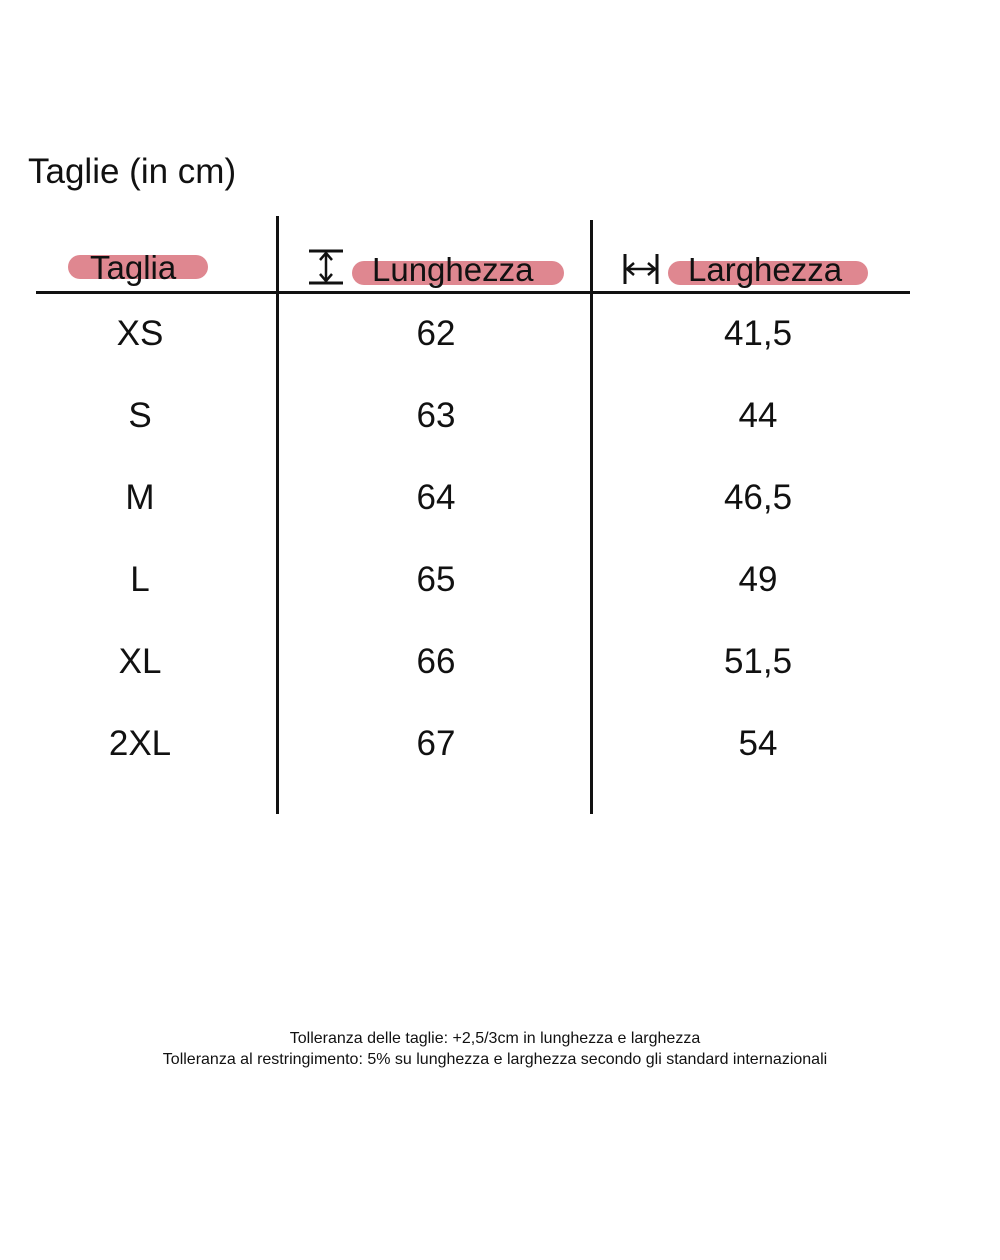 Image resolution: width=1000 pixels, height=1260 pixels. What do you see at coordinates (758, 661) in the screenshot?
I see `width-cell: 51,5` at bounding box center [758, 661].